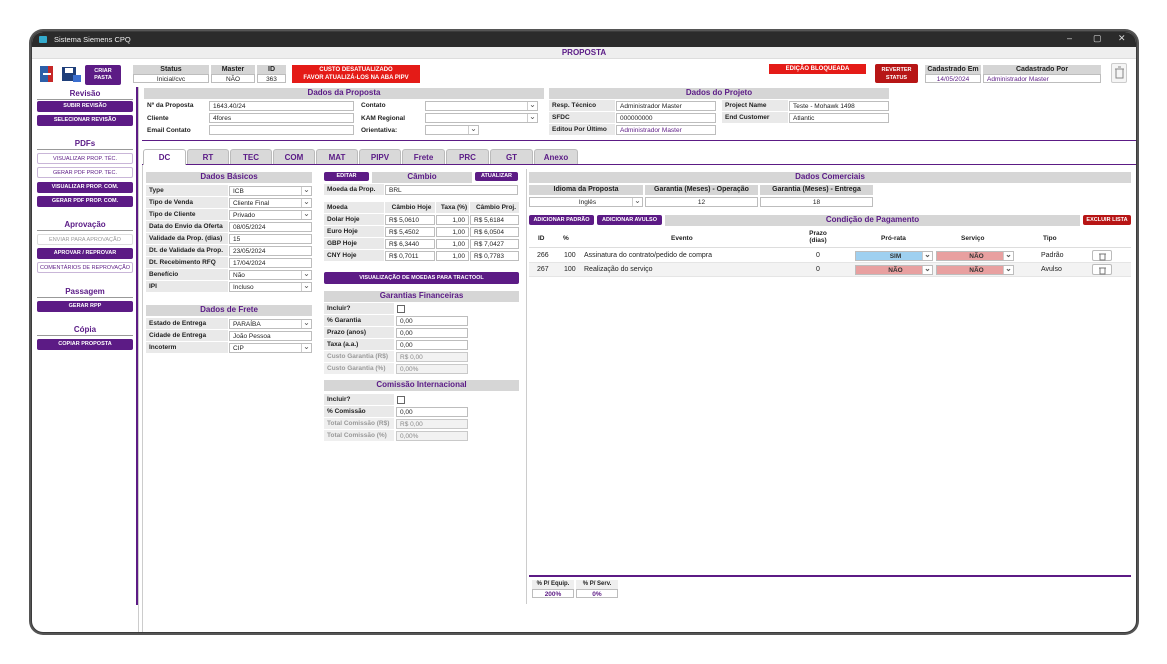 The height and width of the screenshot is (664, 1167). What do you see at coordinates (270, 215) in the screenshot?
I see `dados-basicos-select: Privado` at bounding box center [270, 215].